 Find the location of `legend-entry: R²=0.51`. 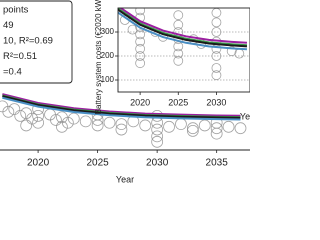

legend-entry: R²=0.51 is located at coordinates (20, 56).